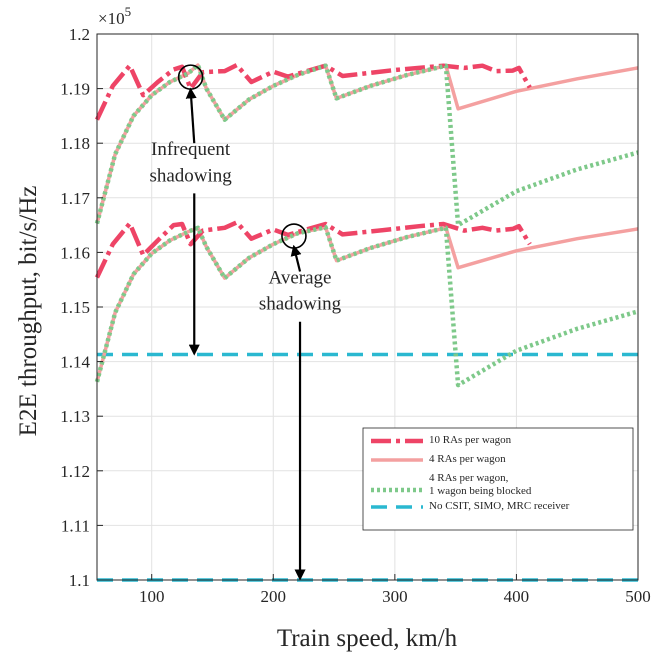 The image size is (652, 656). Describe the element at coordinates (75, 525) in the screenshot. I see `y-tick-label-1.11: 1.11` at that location.